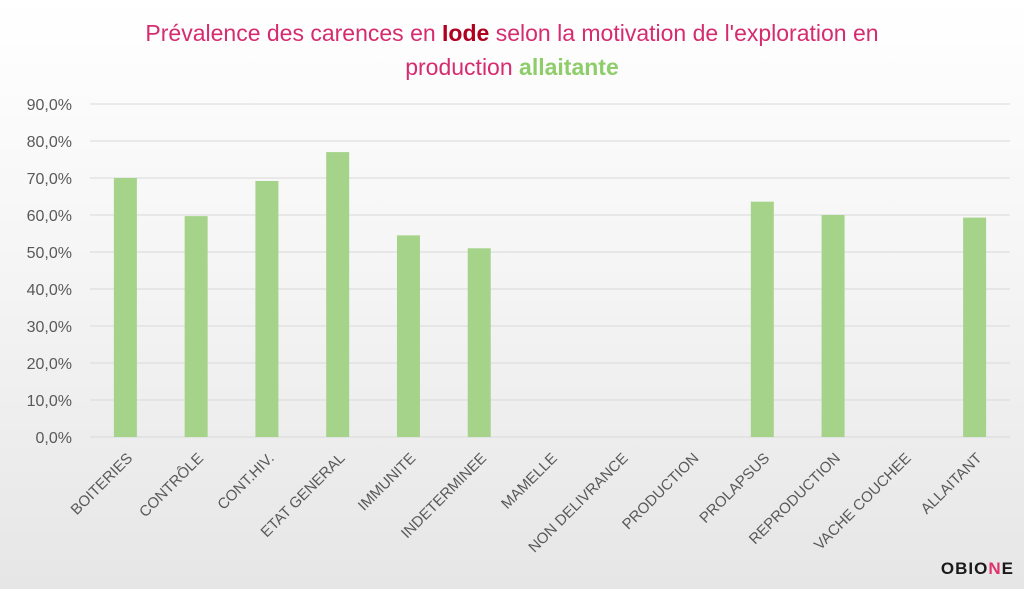 The width and height of the screenshot is (1024, 589). Describe the element at coordinates (49, 179) in the screenshot. I see `y-tick-label: 70,0%` at that location.